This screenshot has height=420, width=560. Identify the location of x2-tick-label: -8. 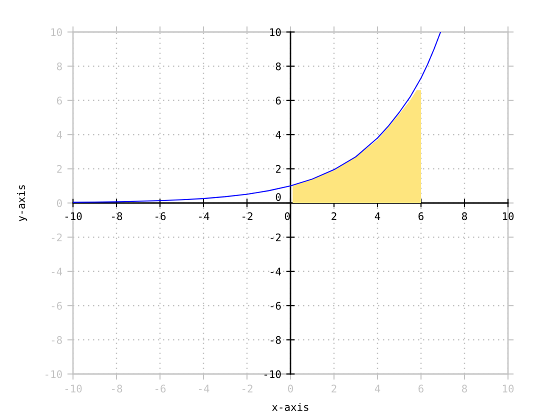
(117, 216).